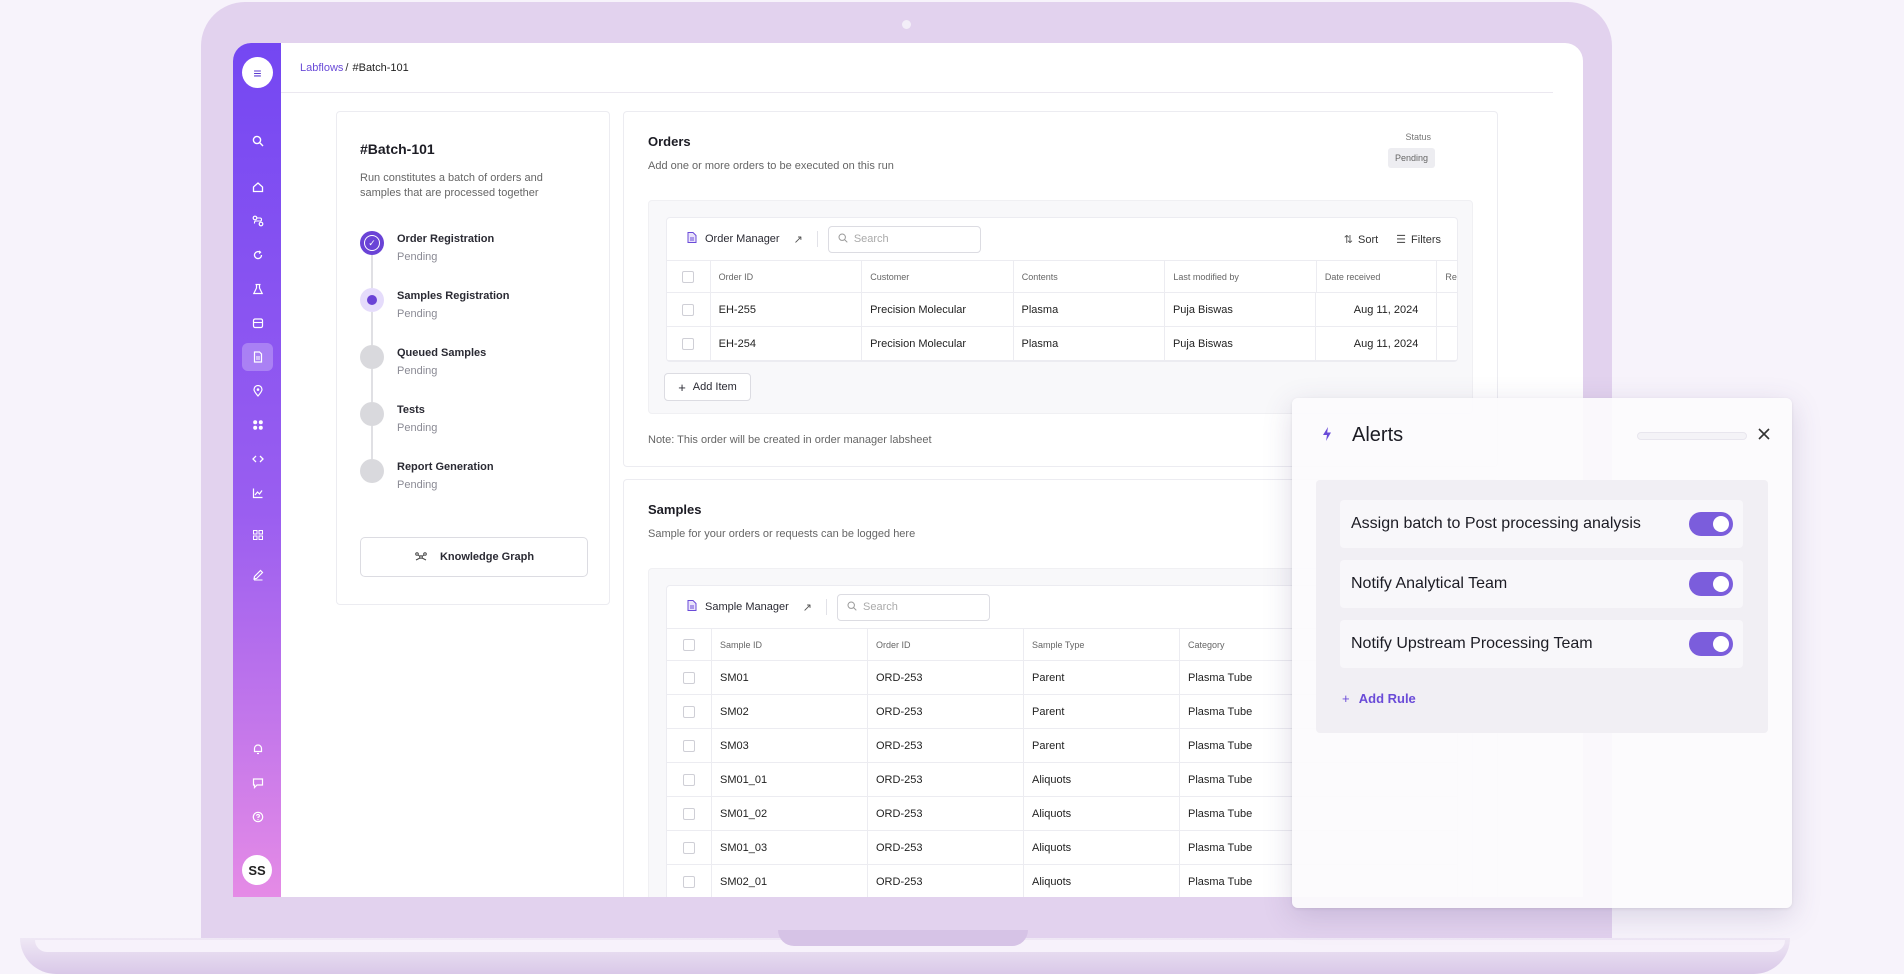 This screenshot has width=1904, height=974. Describe the element at coordinates (473, 316) in the screenshot. I see `step-samples-registration: Samples Registration Pending` at that location.